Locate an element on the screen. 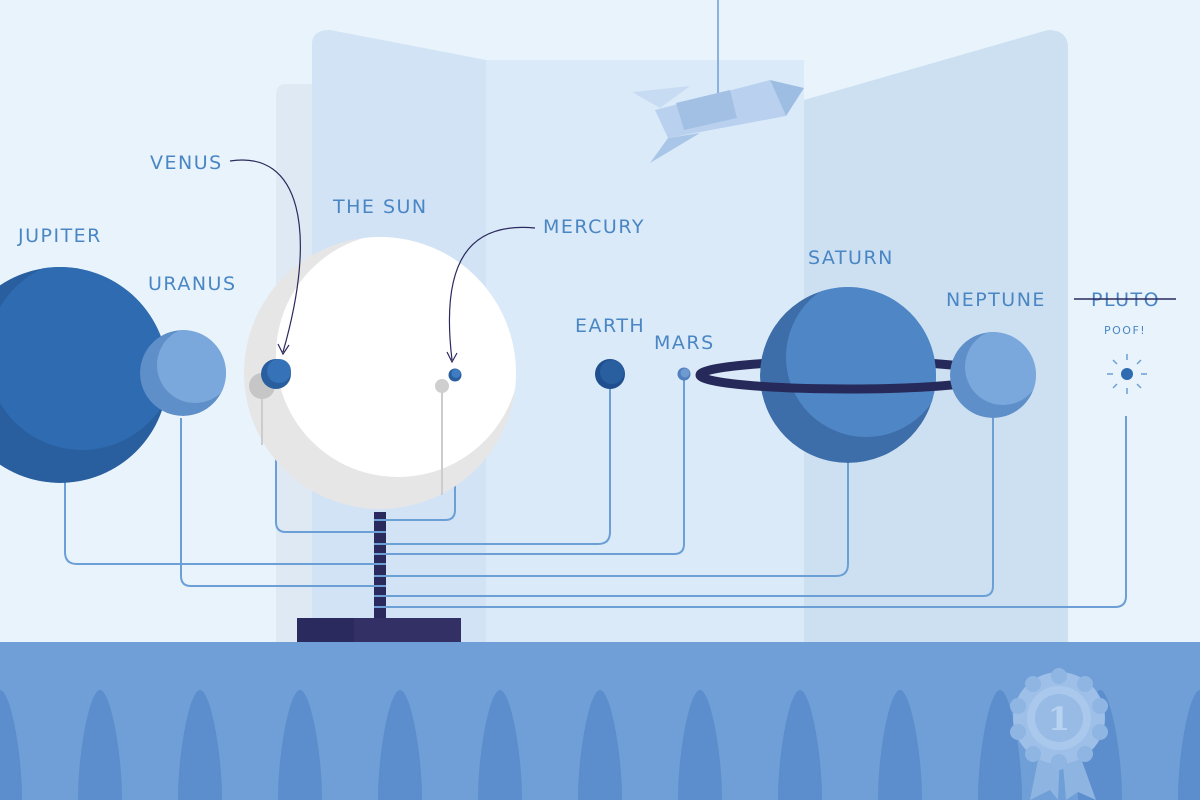  sun is located at coordinates (380, 373).